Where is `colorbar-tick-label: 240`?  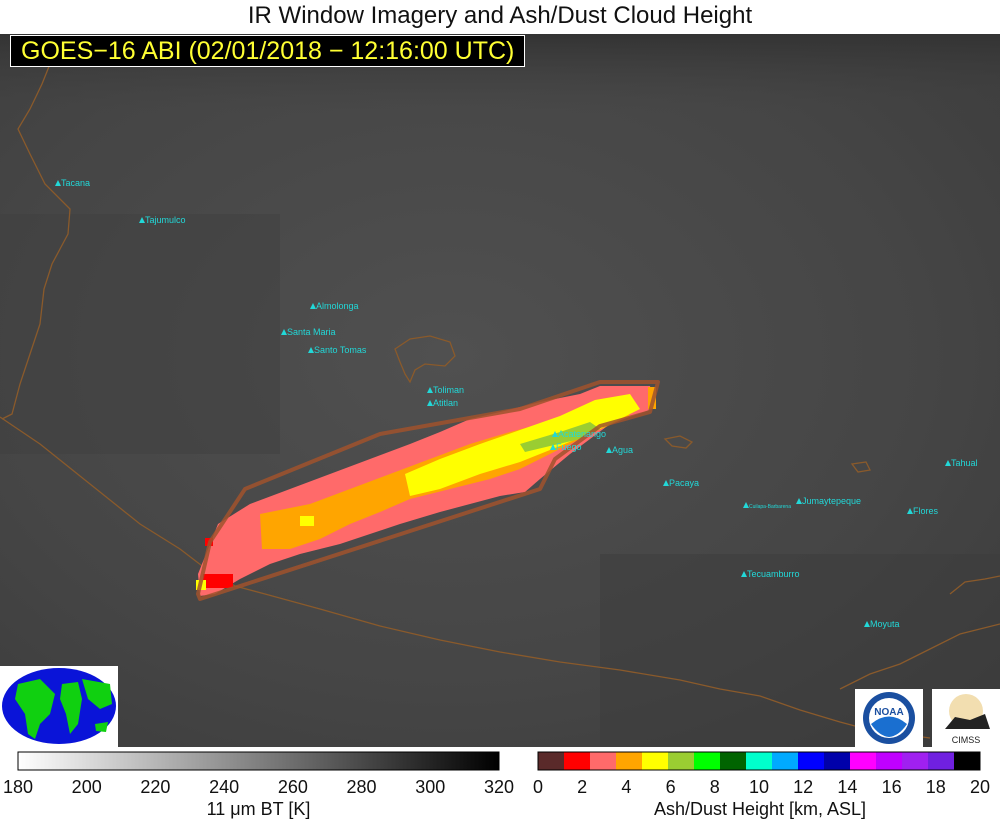
colorbar-tick-label: 240 is located at coordinates (224, 787).